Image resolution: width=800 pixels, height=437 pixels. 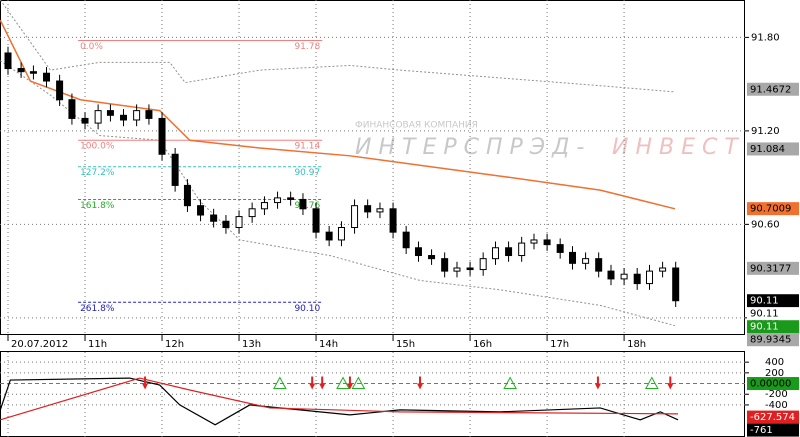 What do you see at coordinates (770, 209) in the screenshot?
I see `price-badge-label: 90.7009` at bounding box center [770, 209].